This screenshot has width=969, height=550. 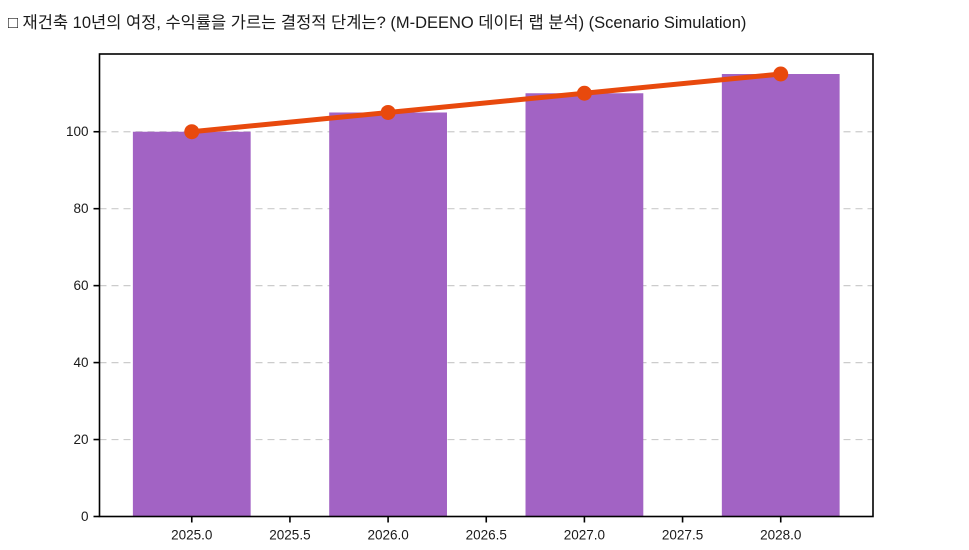 I want to click on x-tick-label: 2025.5, so click(x=289, y=535).